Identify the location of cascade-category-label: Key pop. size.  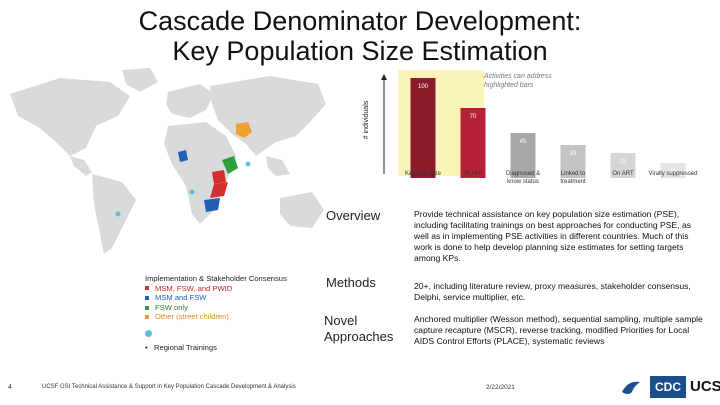
(423, 174).